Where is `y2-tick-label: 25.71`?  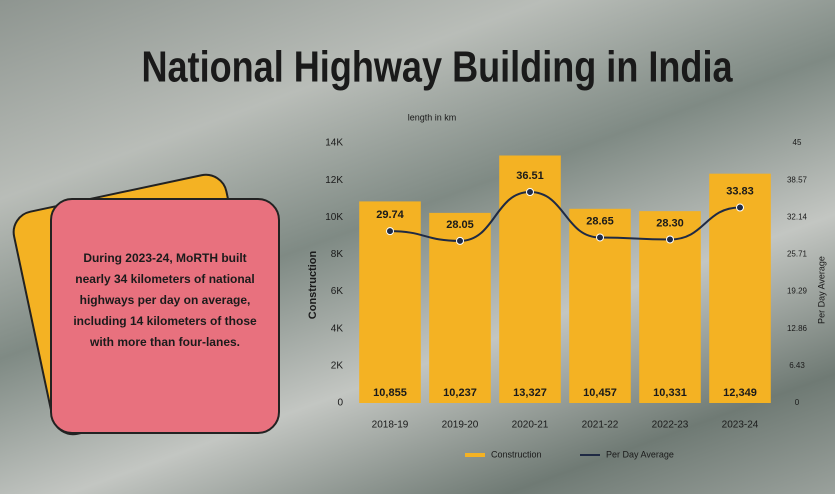 y2-tick-label: 25.71 is located at coordinates (797, 254).